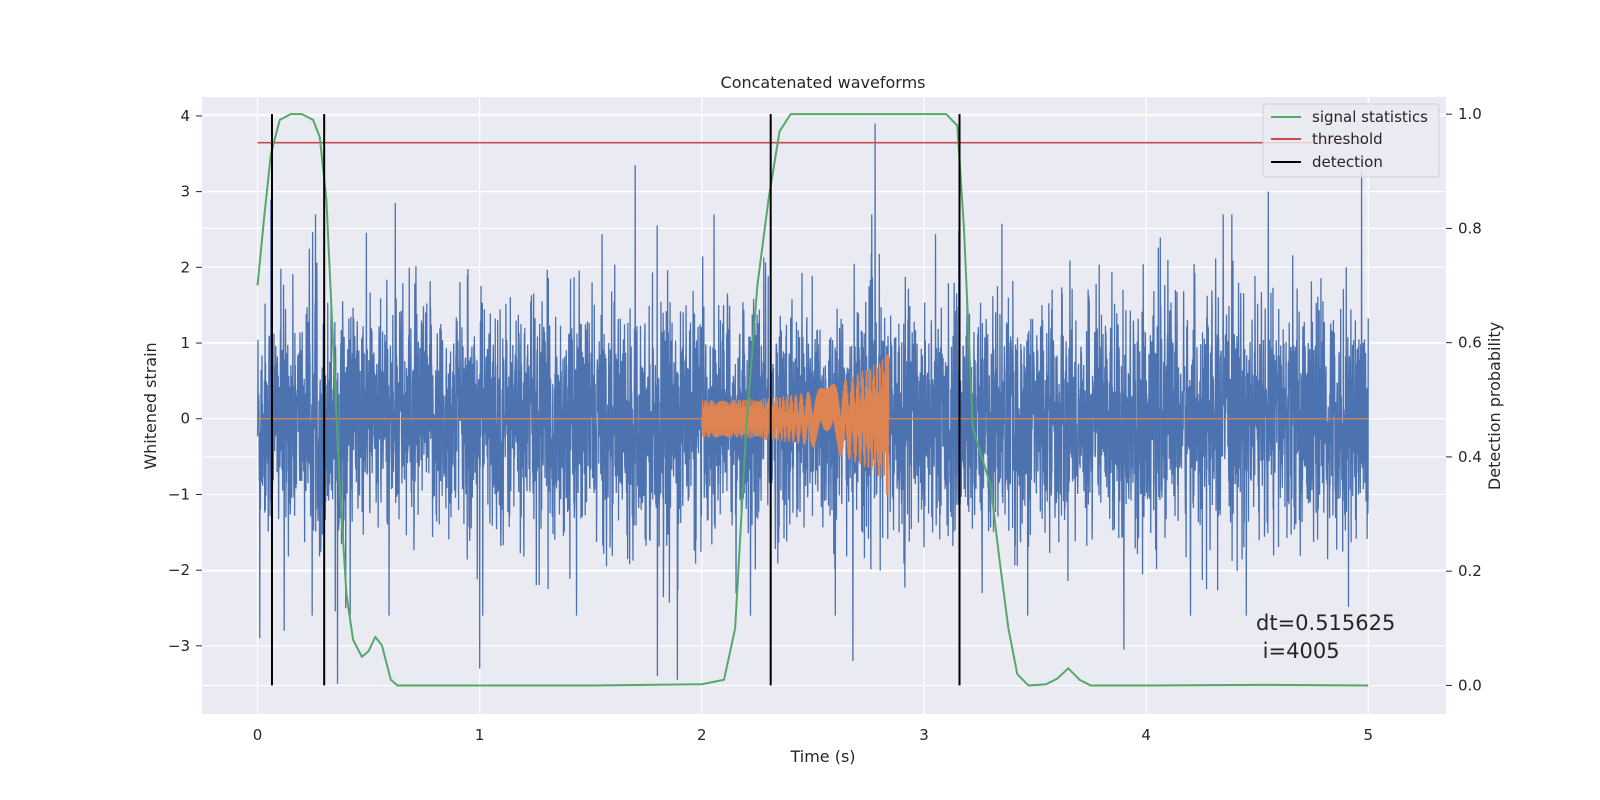 This screenshot has height=800, width=1600. What do you see at coordinates (480, 735) in the screenshot?
I see `x-tick-label: 1` at bounding box center [480, 735].